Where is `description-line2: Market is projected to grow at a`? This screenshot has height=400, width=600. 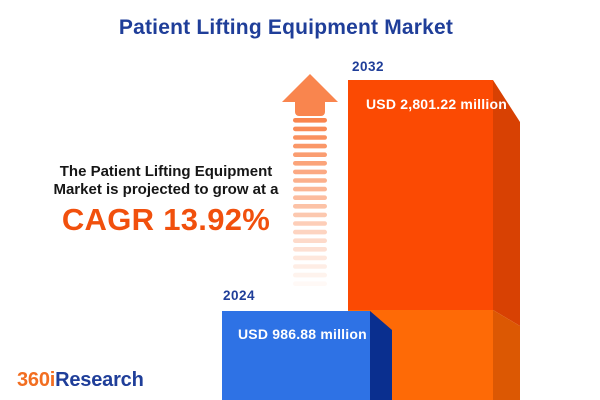
description-line2: Market is projected to grow at a is located at coordinates (166, 189).